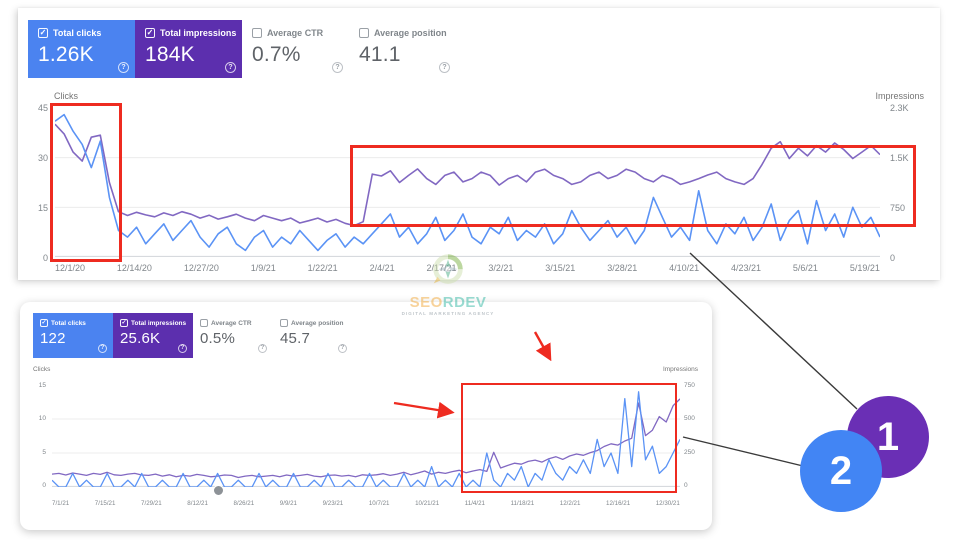  I want to click on right-axis-ticks: 2.3K 1.5K 750 0, so click(910, 183).